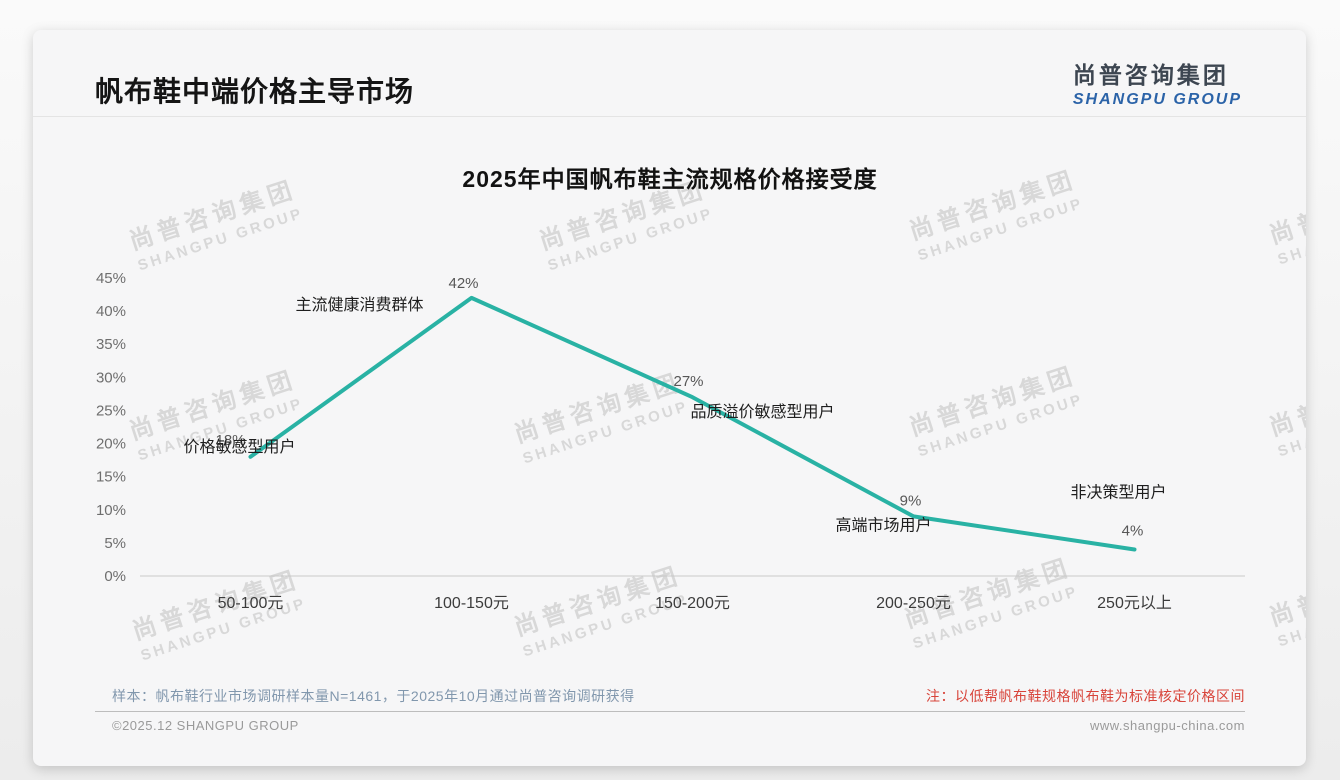 The width and height of the screenshot is (1340, 780). Describe the element at coordinates (230, 440) in the screenshot. I see `data-point-value-label: 18%` at that location.